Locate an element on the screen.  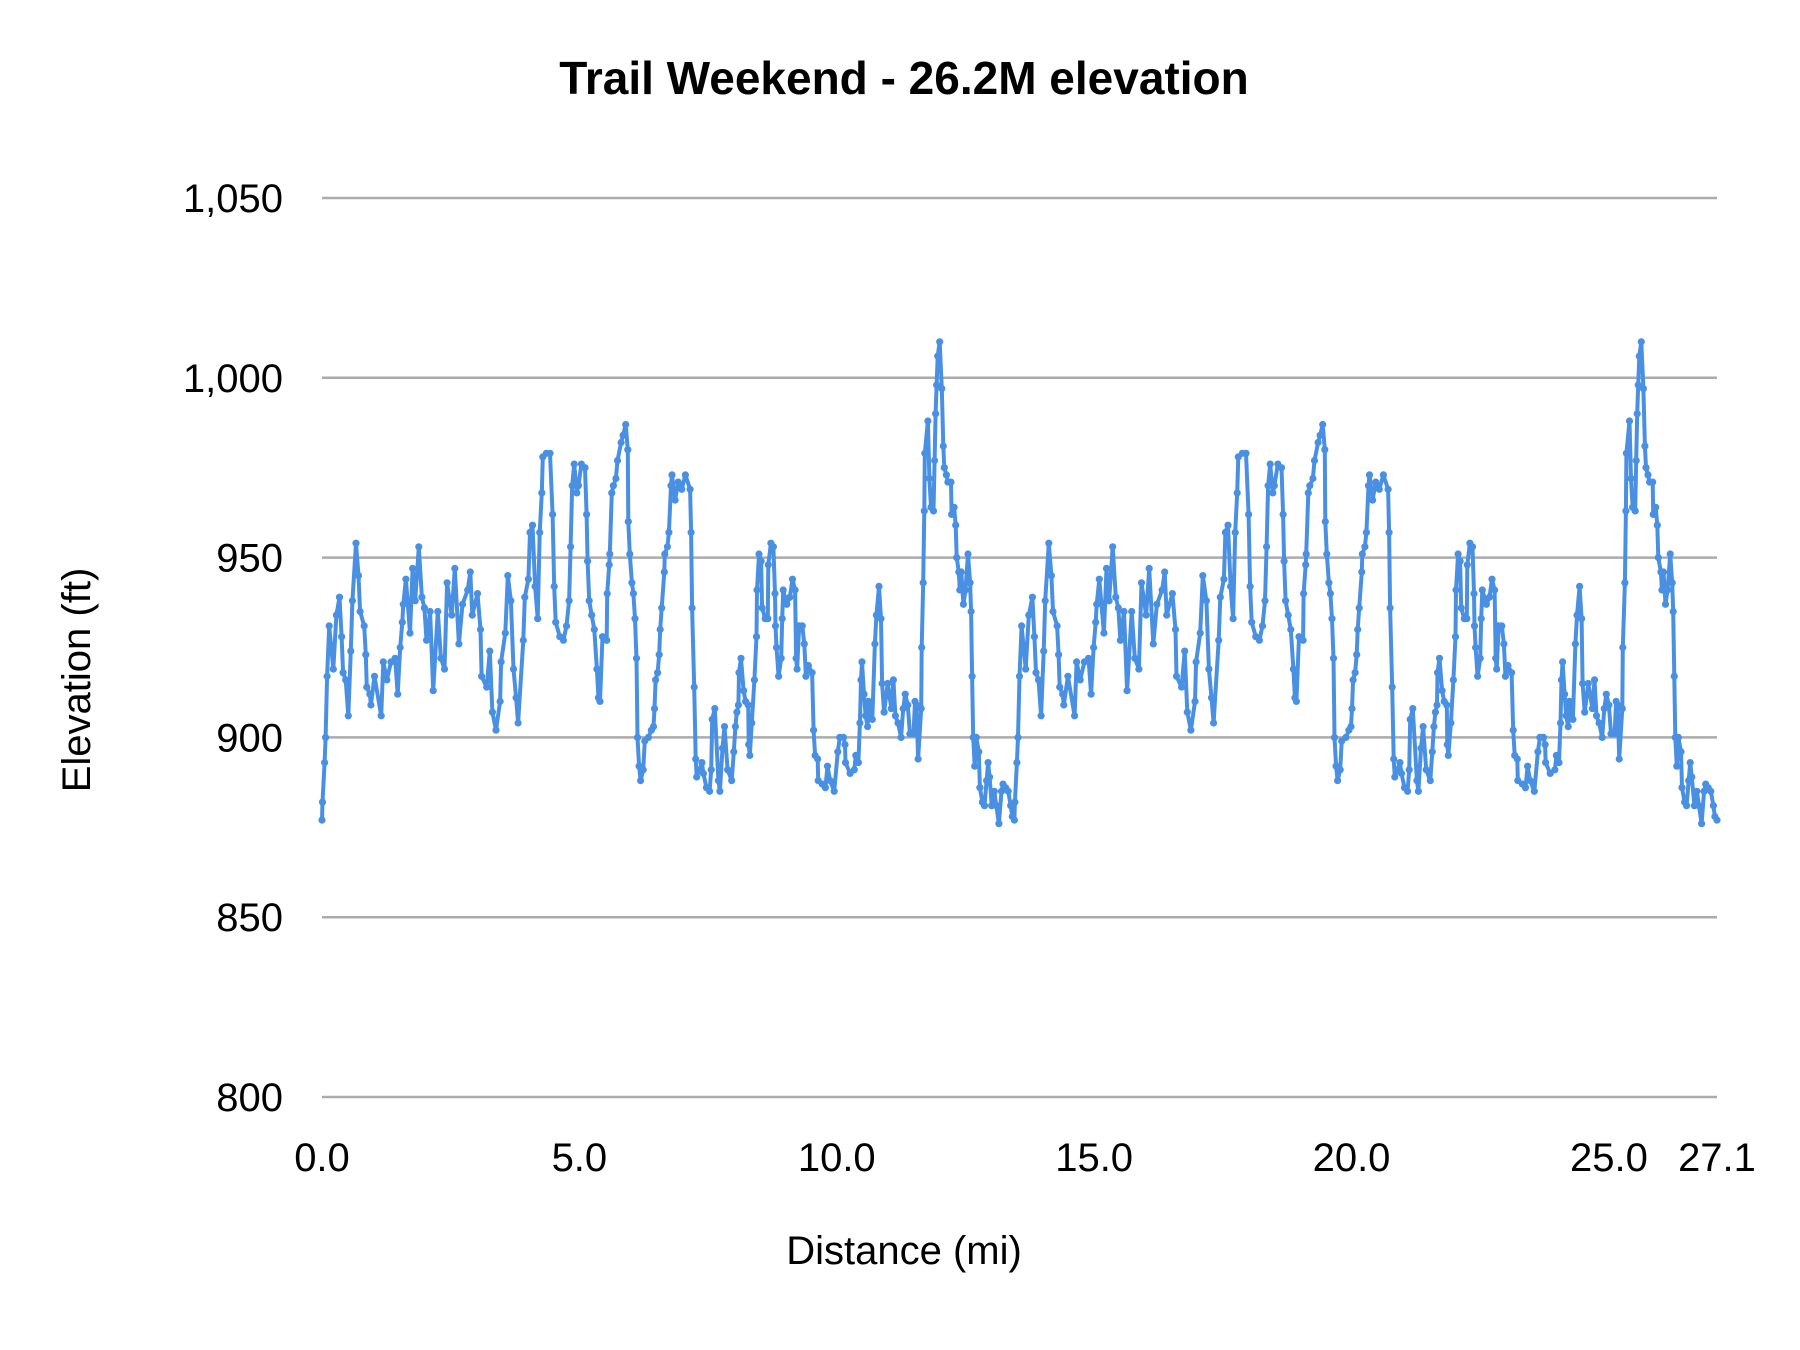
x-tick-label: 27.1 is located at coordinates (1717, 1158).